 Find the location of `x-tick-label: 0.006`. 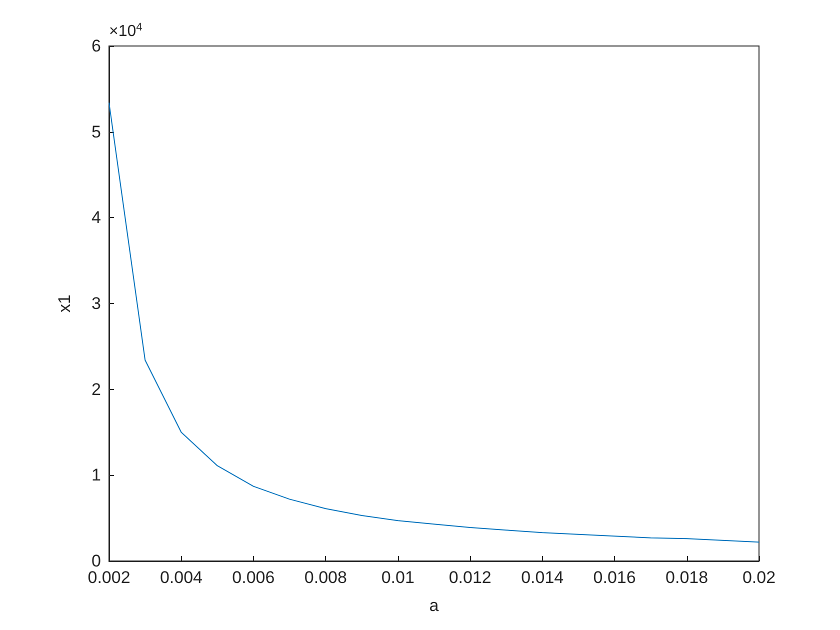

x-tick-label: 0.006 is located at coordinates (253, 577).